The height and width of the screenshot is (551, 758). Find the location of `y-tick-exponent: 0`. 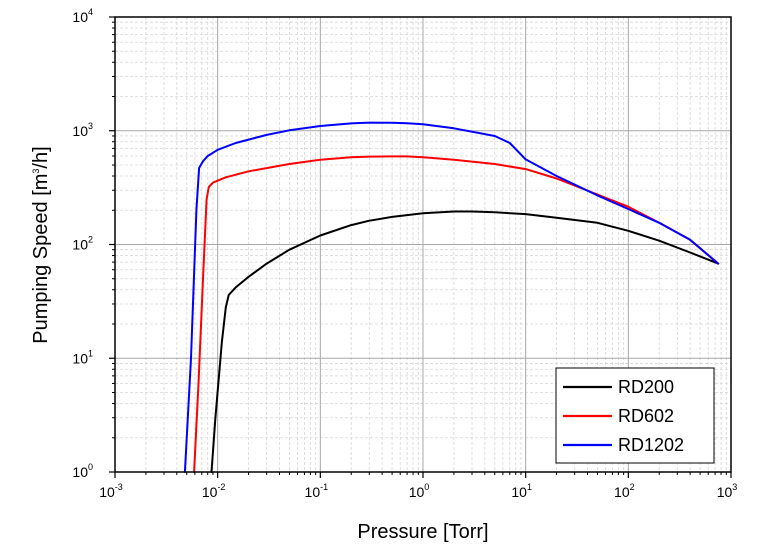

y-tick-exponent: 0 is located at coordinates (90, 467).